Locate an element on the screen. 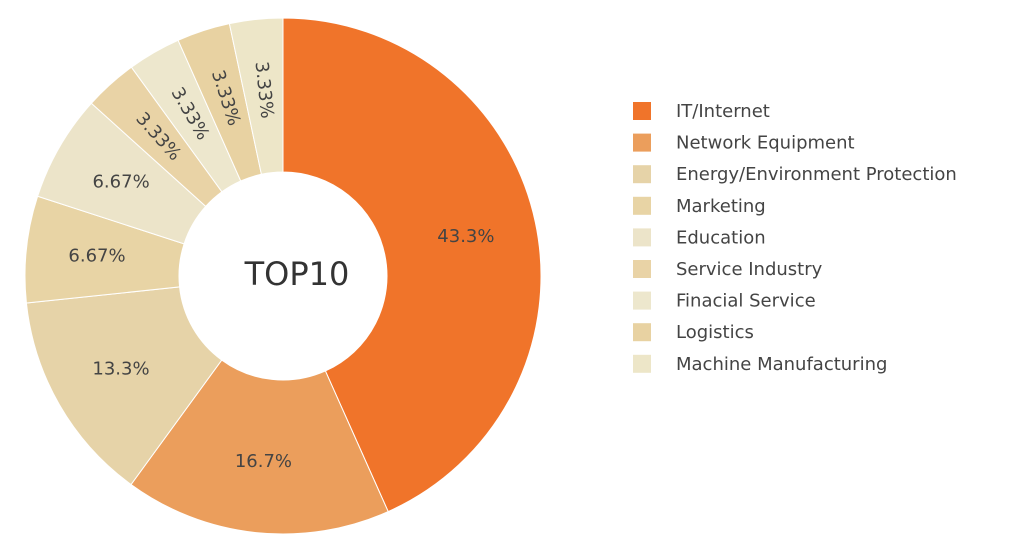 Image resolution: width=1022 pixels, height=555 pixels. slice-label-2: 13.3% is located at coordinates (120, 368).